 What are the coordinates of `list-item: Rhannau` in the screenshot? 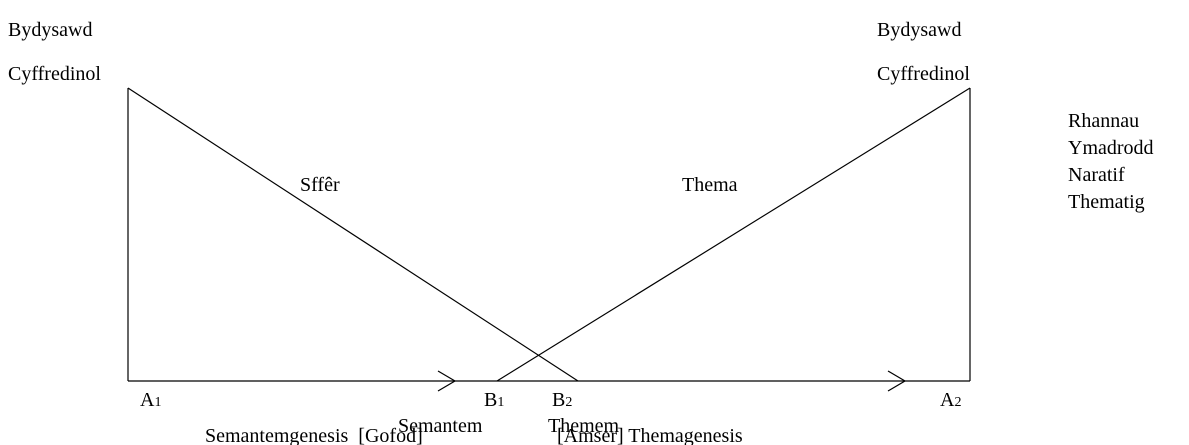 It's located at (1103, 121).